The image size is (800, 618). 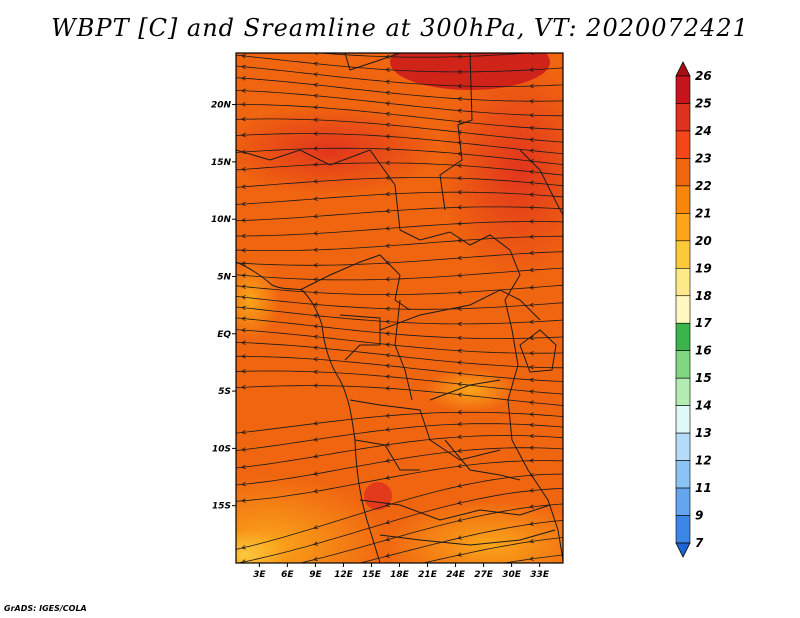 I want to click on wbpt-patch-west, so click(x=258, y=300).